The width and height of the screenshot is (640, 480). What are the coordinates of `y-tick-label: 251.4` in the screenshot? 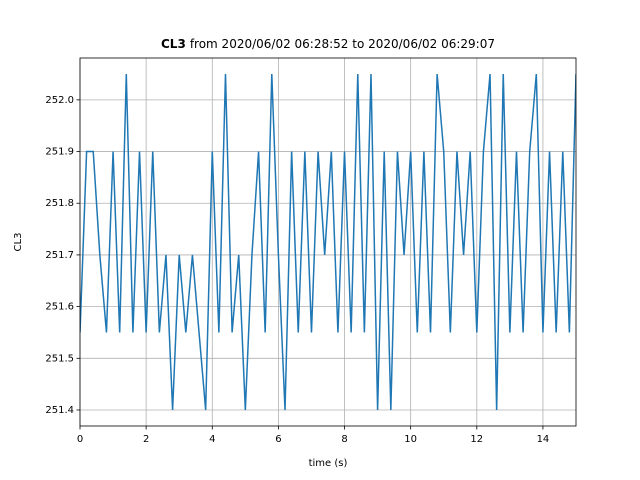 It's located at (59, 410).